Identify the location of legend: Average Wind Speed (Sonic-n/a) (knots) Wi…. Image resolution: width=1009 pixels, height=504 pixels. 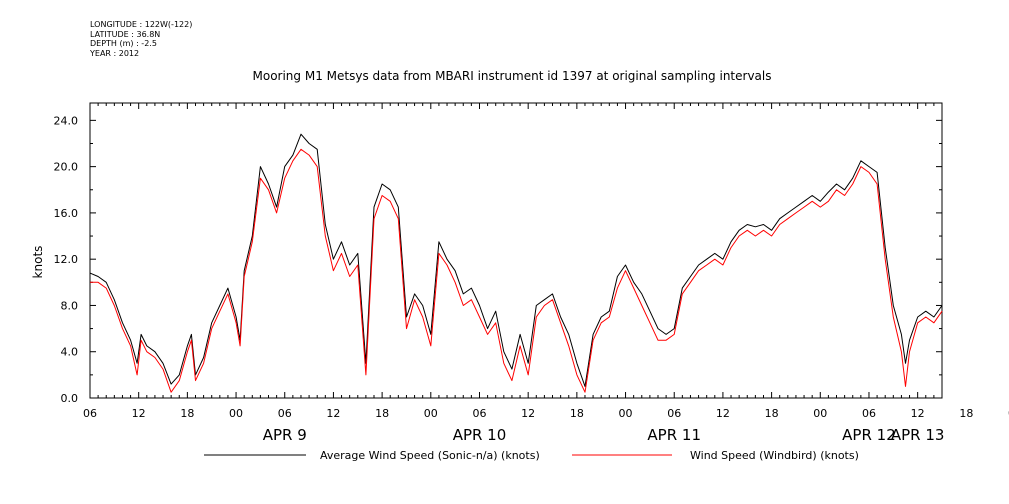
(531, 455).